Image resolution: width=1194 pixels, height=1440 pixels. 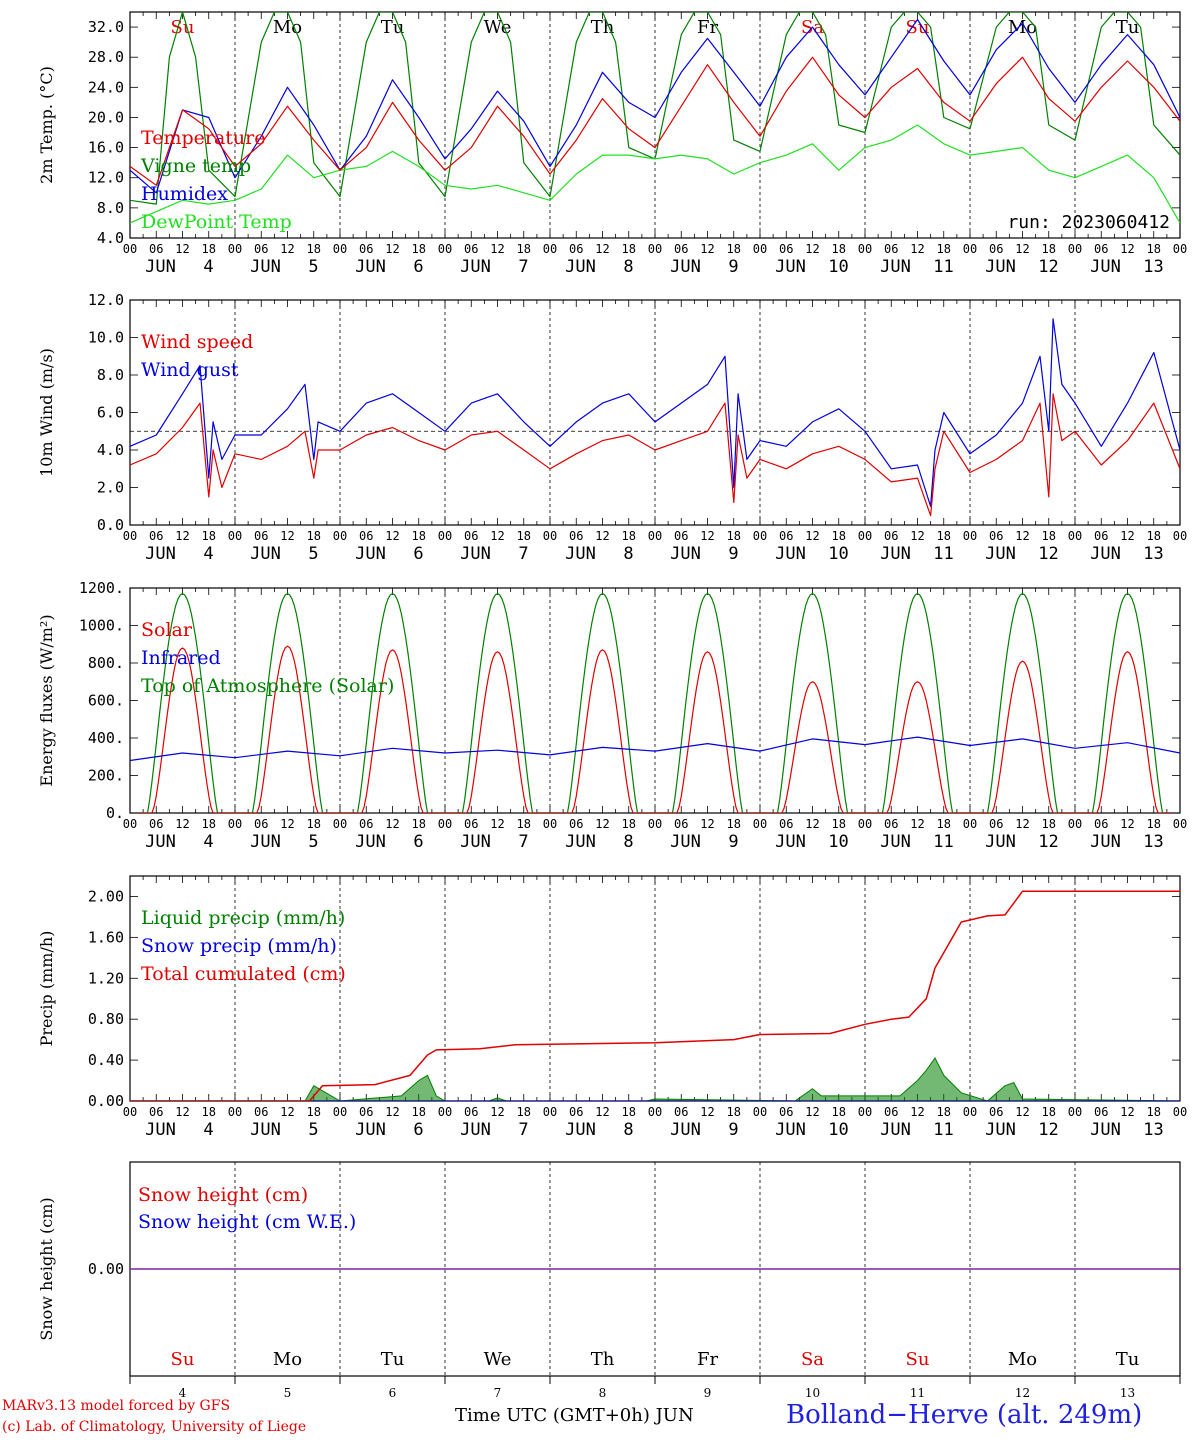 I want to click on date-label: 13, so click(x=1153, y=267).